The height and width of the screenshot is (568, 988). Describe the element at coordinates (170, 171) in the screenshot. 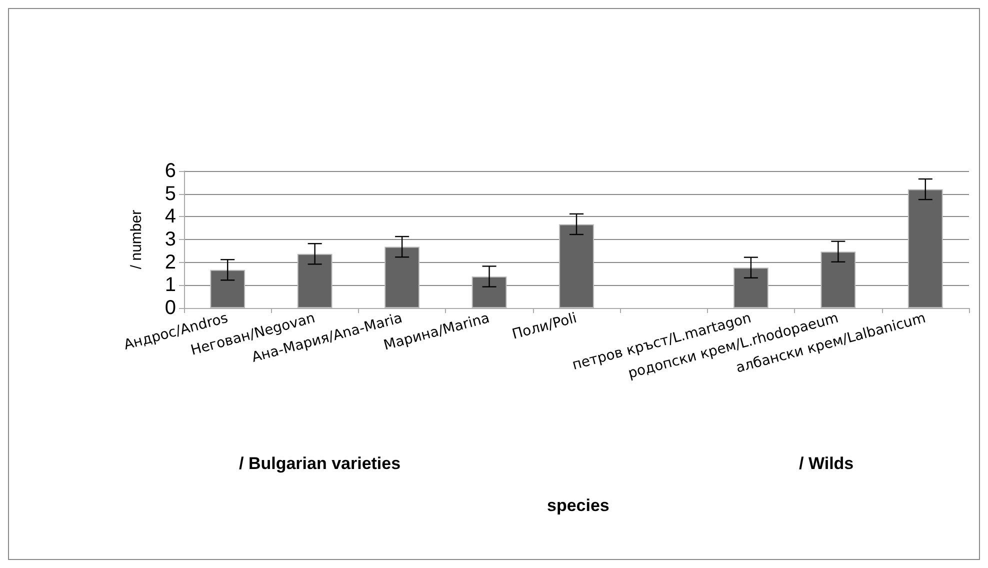

I see `y-tick-label: 6` at that location.